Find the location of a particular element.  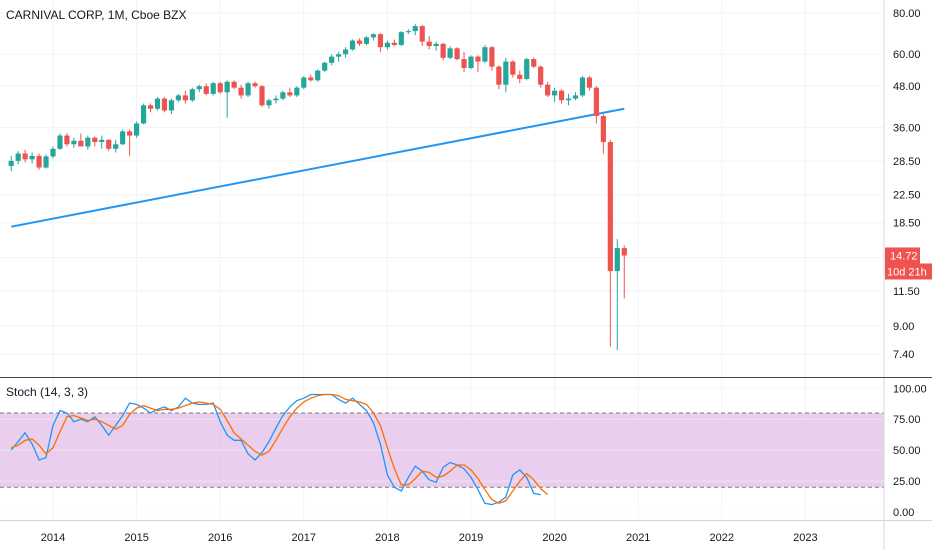

time-tick-label: 2022 is located at coordinates (722, 538).